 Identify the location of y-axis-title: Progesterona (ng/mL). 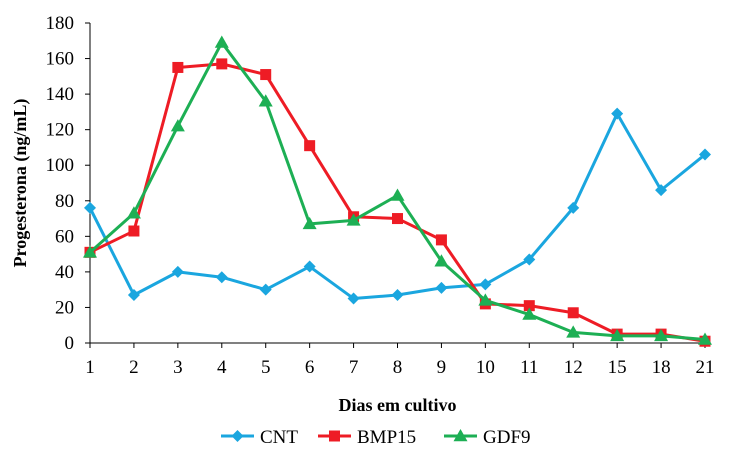
(20, 183).